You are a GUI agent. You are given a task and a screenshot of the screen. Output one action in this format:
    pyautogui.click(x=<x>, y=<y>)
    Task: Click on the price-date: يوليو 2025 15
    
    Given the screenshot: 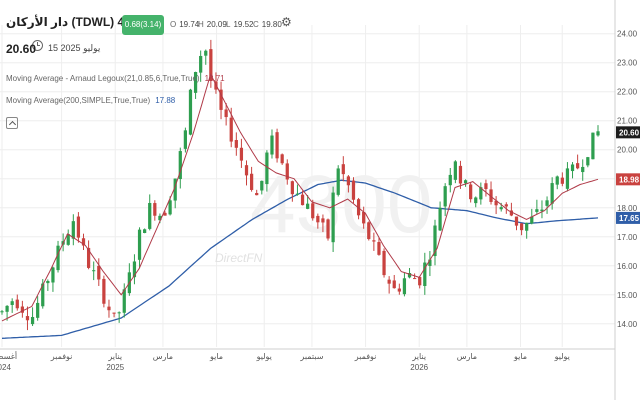 What is the action you would take?
    pyautogui.click(x=74, y=48)
    